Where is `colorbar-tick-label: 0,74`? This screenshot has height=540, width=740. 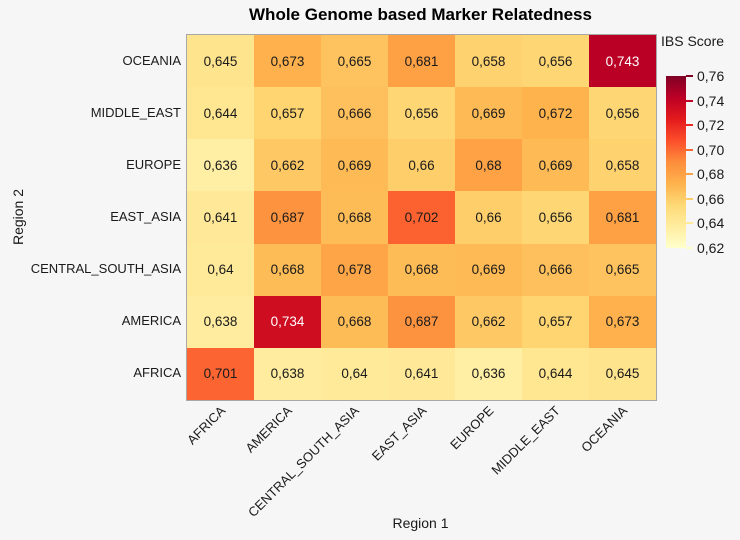
colorbar-tick-label: 0,74 is located at coordinates (711, 100).